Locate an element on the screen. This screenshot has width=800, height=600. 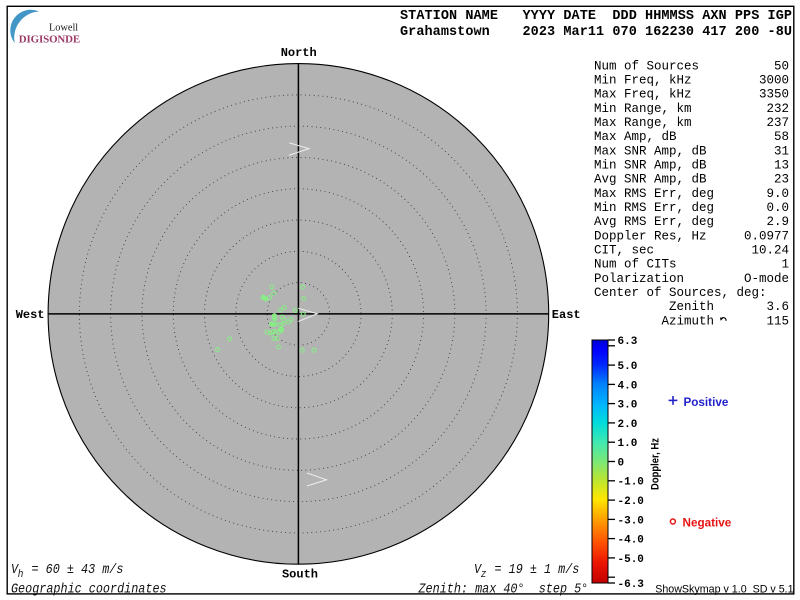
svg-text: Min Range, km 232 is located at coordinates (691, 109).